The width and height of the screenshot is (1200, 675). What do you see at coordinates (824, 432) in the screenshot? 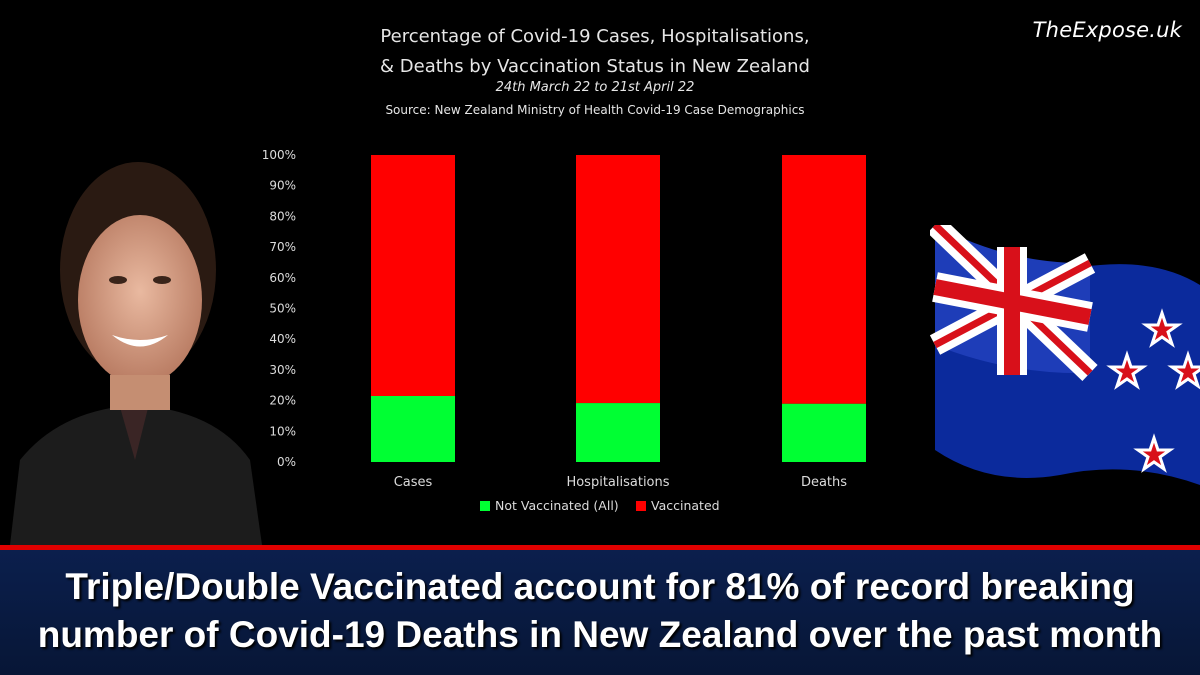
I see `bar-deaths-not-vaccinated` at bounding box center [824, 432].